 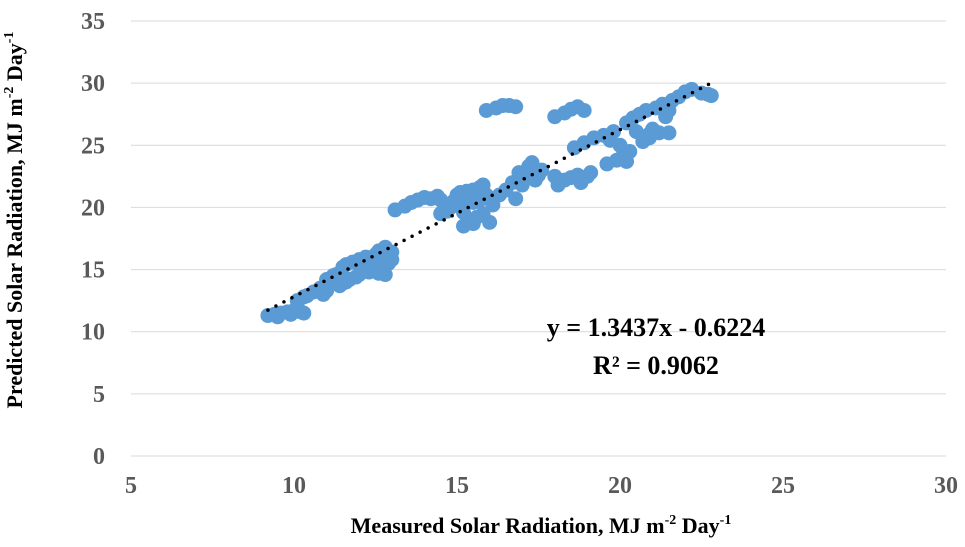 I want to click on y-tick-label: 30, so click(x=93, y=84).